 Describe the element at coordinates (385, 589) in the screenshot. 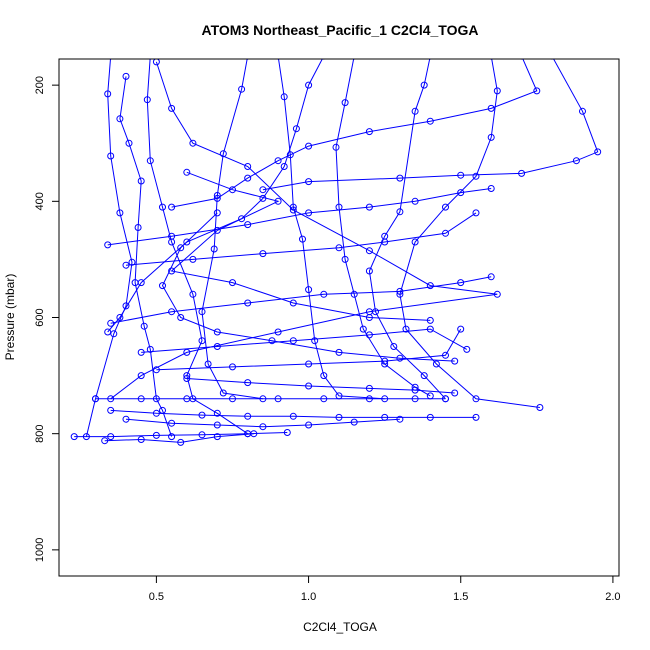

I see `x-axis: 0.5 1.0 1.5 2.0` at that location.